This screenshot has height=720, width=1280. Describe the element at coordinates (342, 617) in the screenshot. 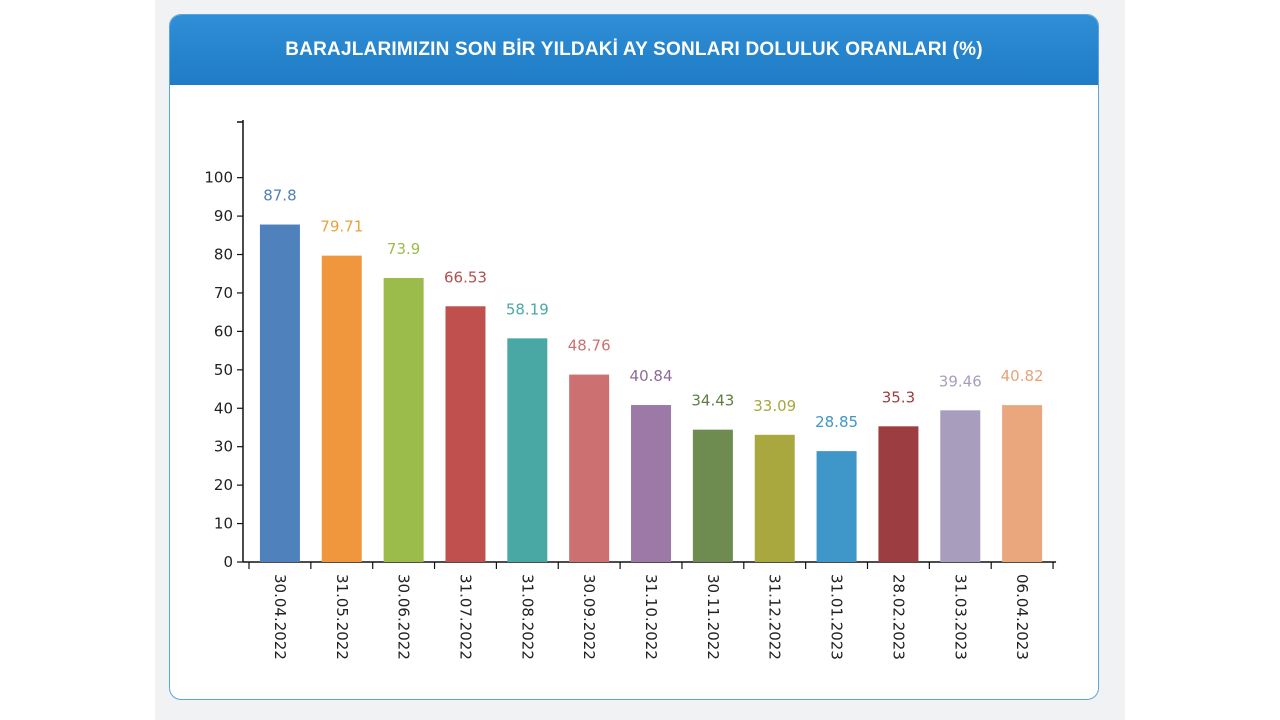

I see `x-tick-label: 31.05.2022` at that location.